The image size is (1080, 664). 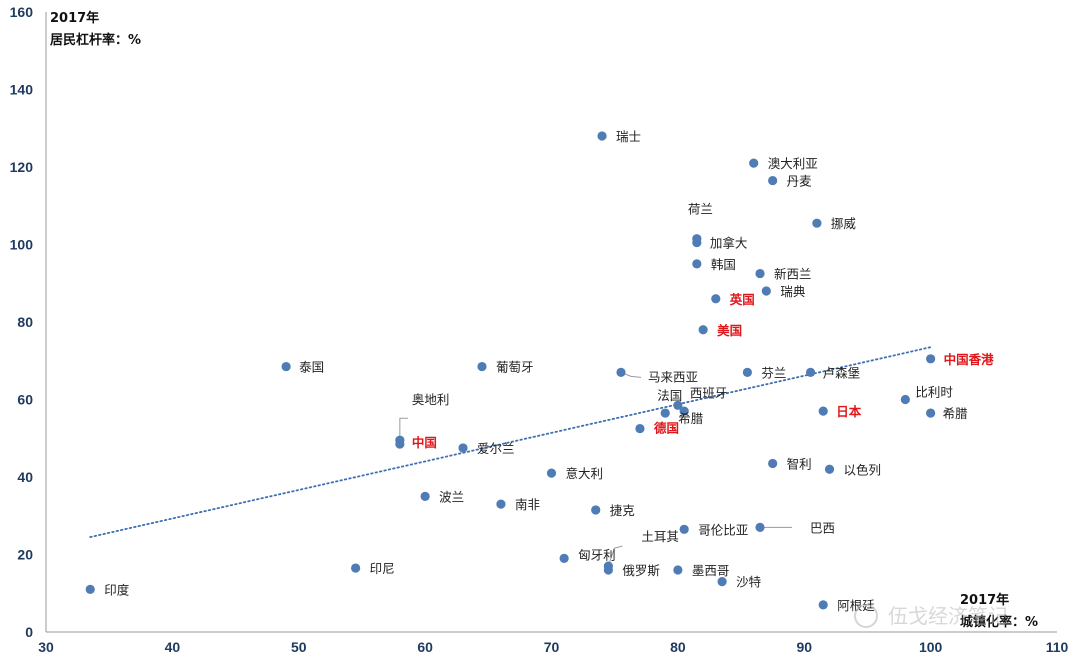 What do you see at coordinates (999, 622) in the screenshot?
I see `x-axis-title-line2: 城镇化率：%` at bounding box center [999, 622].